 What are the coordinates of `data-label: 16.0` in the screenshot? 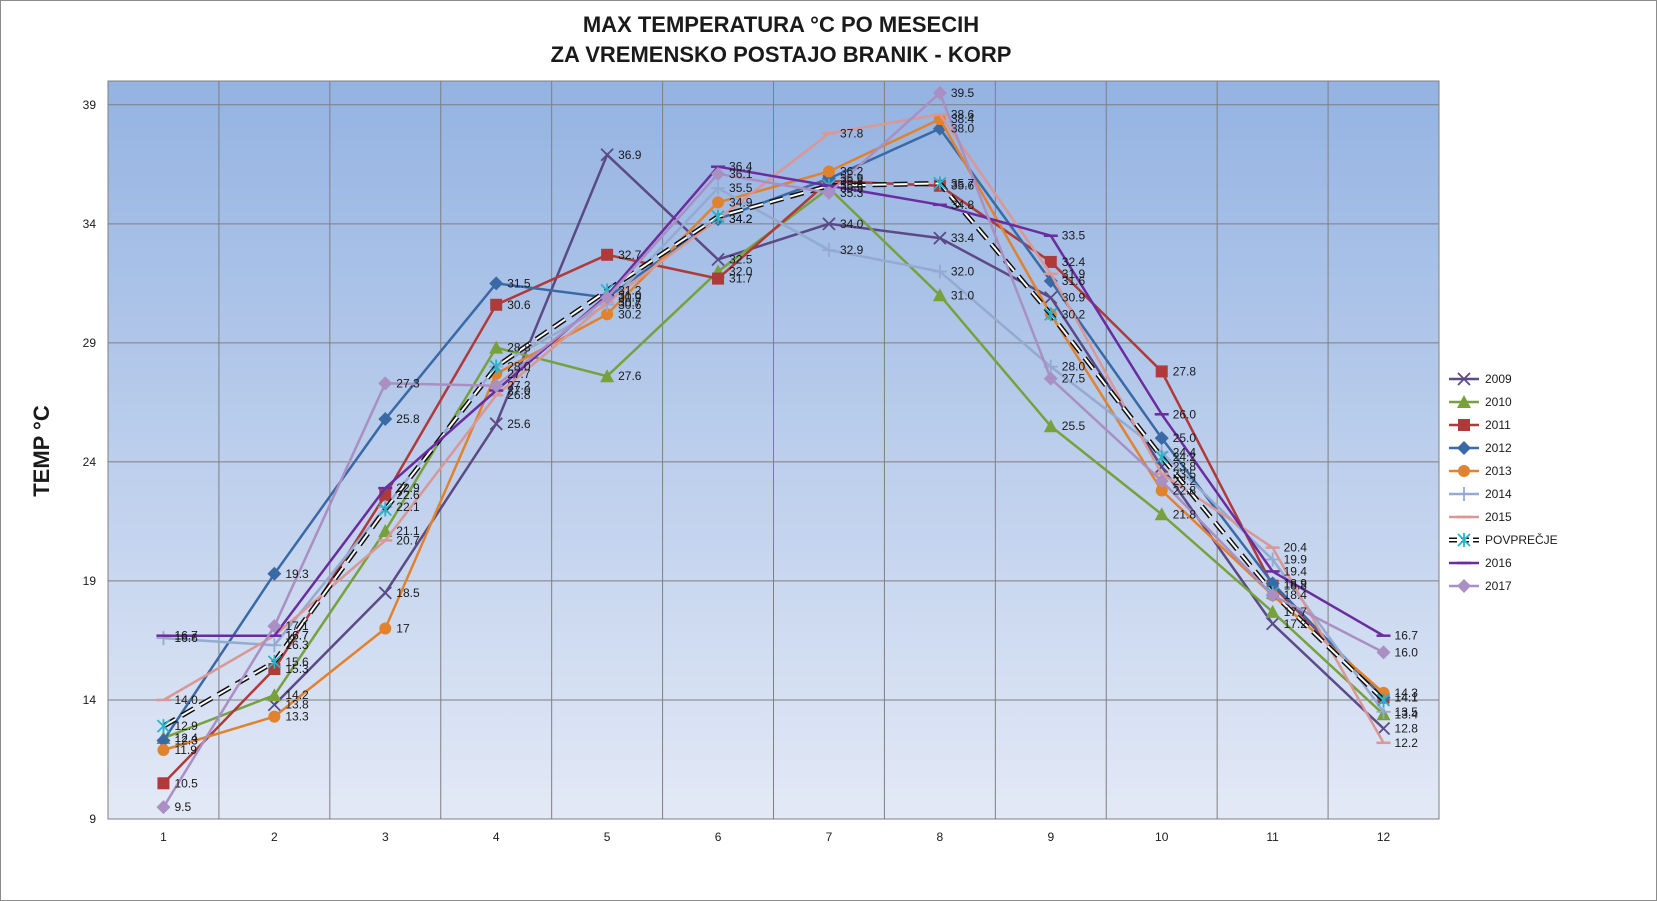 It's located at (1407, 652).